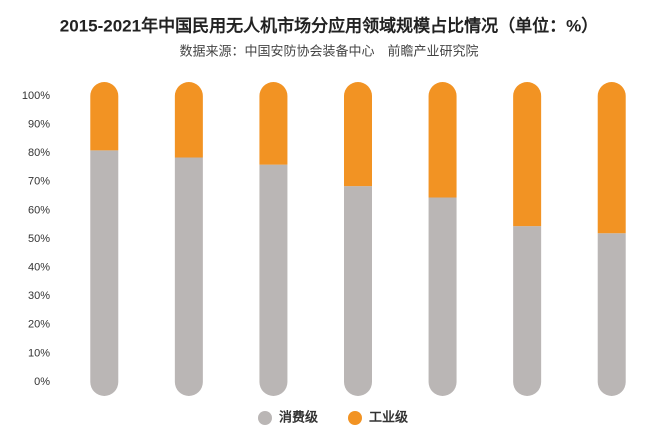 This screenshot has width=659, height=430. Describe the element at coordinates (389, 416) in the screenshot. I see `legend-label: 工业级` at that location.